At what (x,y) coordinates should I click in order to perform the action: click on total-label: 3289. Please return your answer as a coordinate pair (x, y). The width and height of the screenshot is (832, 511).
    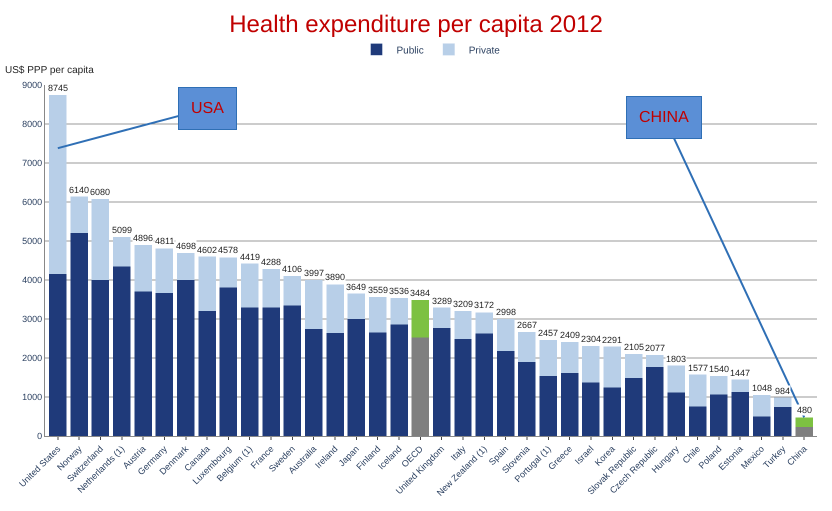
    Looking at the image, I should click on (442, 301).